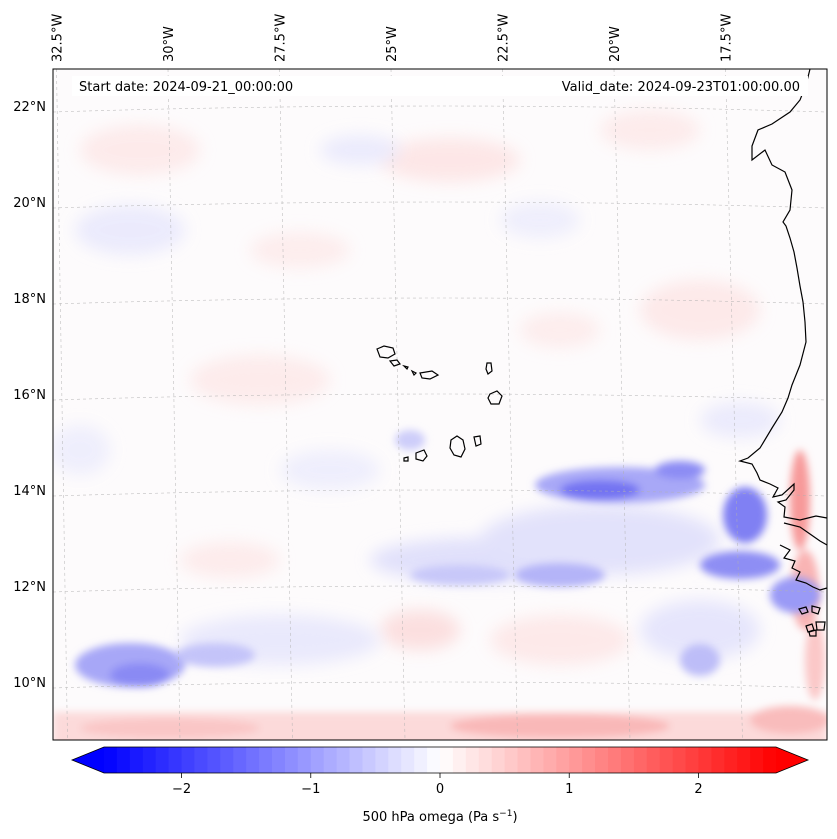  I want to click on island-santa-luzia, so click(405, 367).